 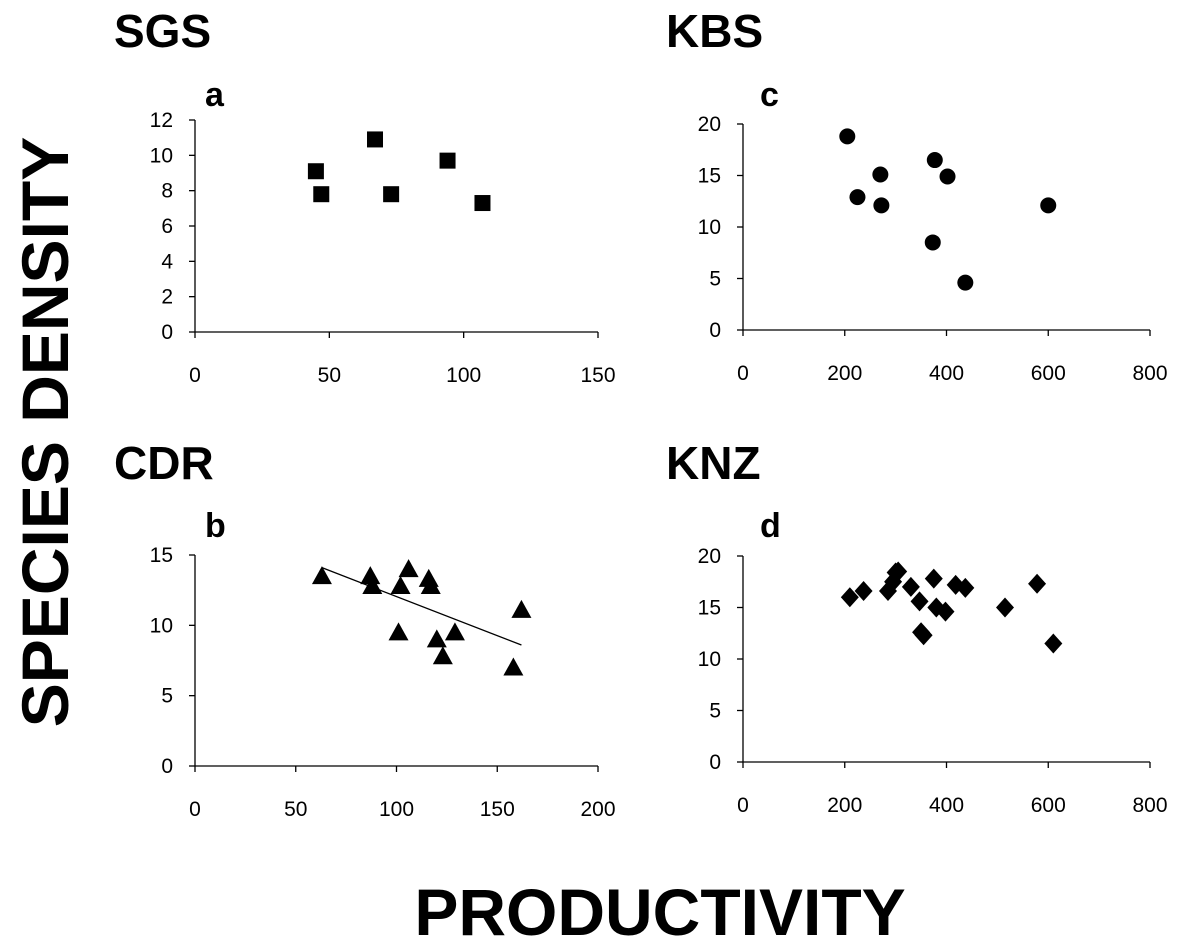 What do you see at coordinates (215, 95) in the screenshot?
I see `panel-letter: a` at bounding box center [215, 95].